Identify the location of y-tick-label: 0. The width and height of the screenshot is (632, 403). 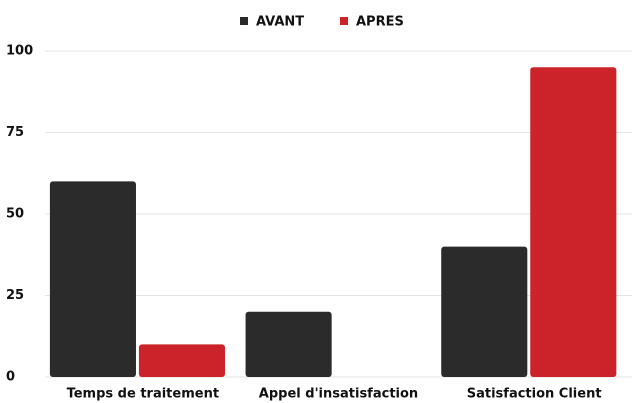
(10, 377).